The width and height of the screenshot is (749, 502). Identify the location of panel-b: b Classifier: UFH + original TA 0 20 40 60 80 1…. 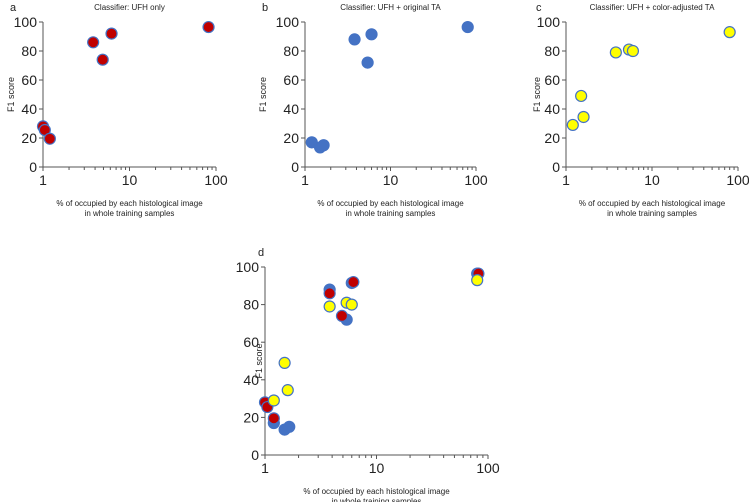
(373, 110).